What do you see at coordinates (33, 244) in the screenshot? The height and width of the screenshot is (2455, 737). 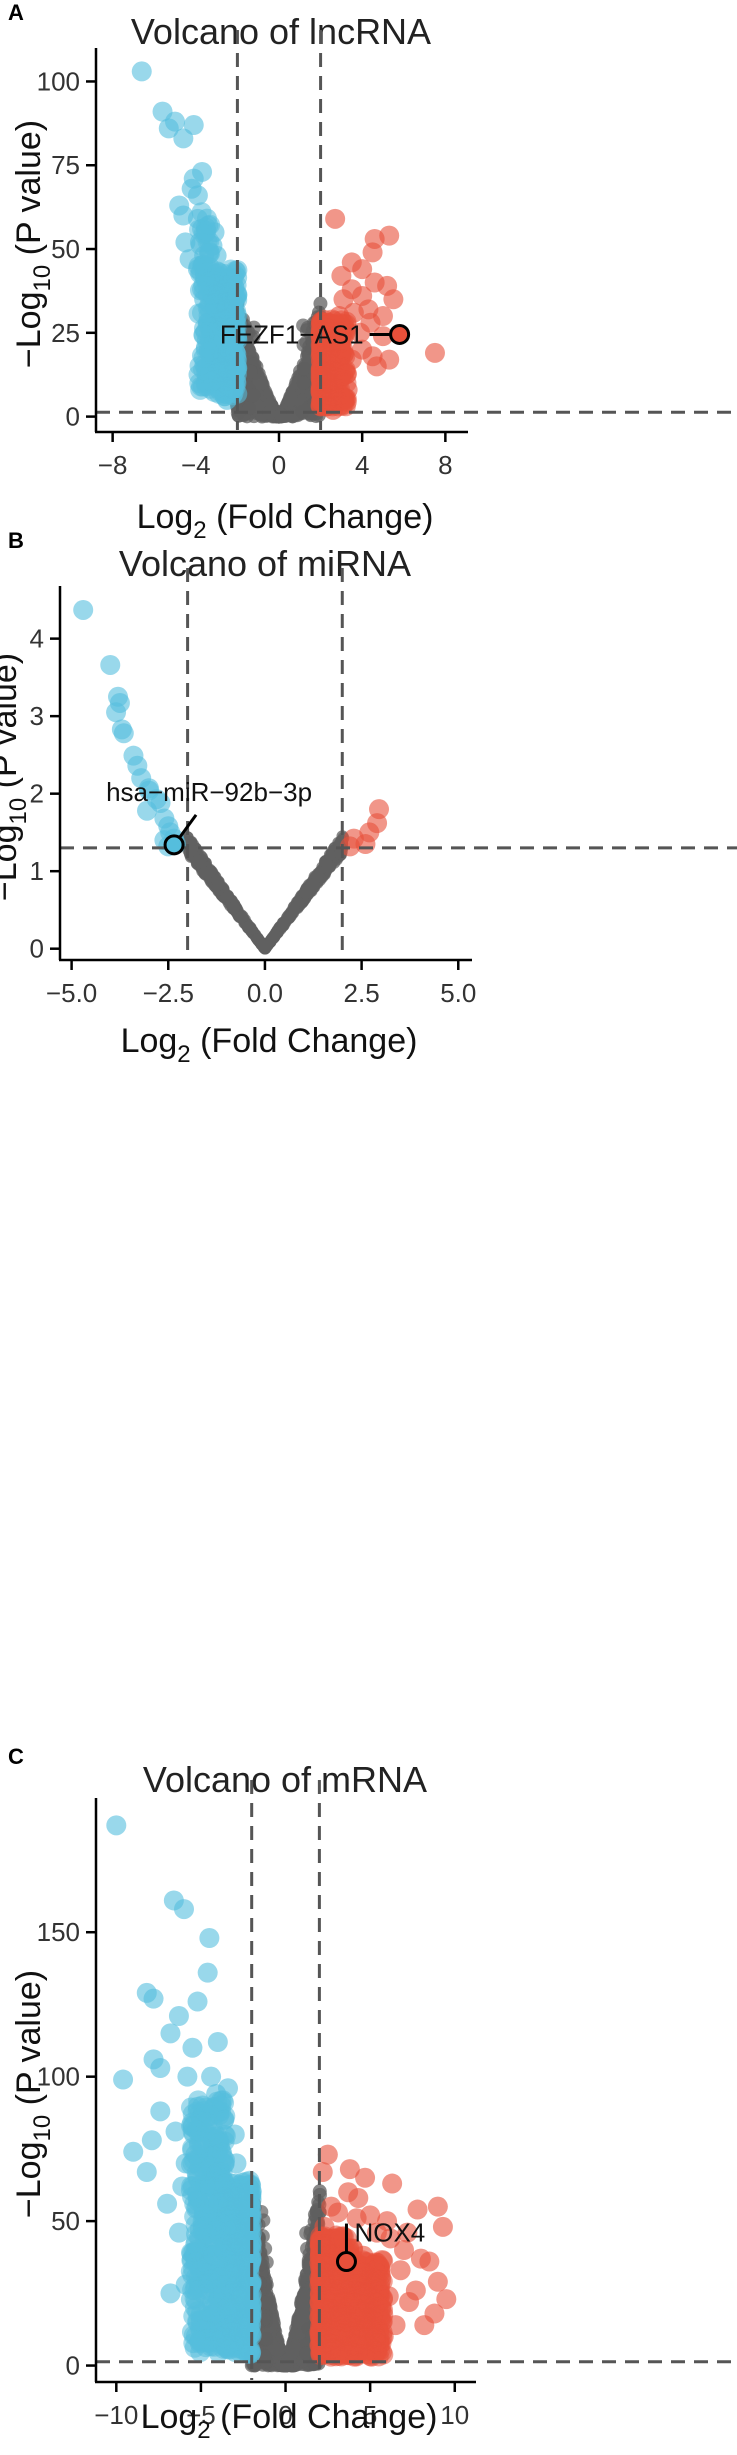 I see `y-axis-label: −Log10 (P value)` at bounding box center [33, 244].